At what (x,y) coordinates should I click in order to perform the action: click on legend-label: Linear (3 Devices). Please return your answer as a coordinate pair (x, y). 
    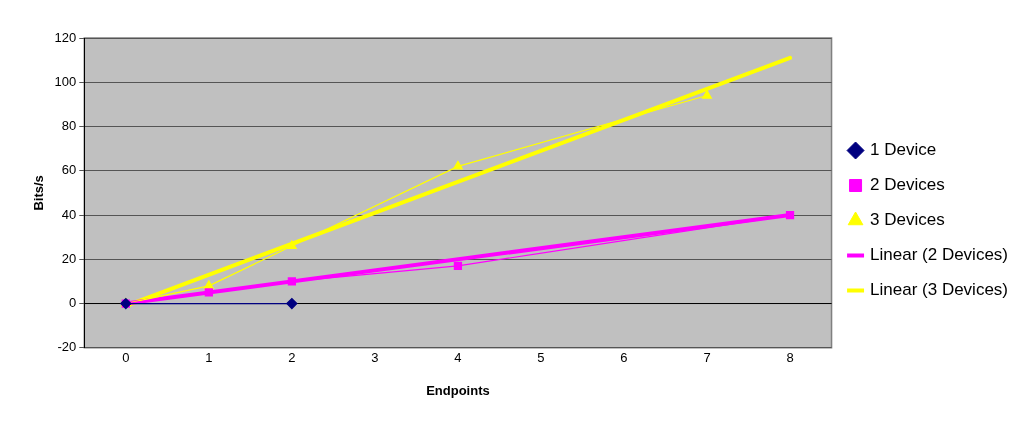
    Looking at the image, I should click on (939, 290).